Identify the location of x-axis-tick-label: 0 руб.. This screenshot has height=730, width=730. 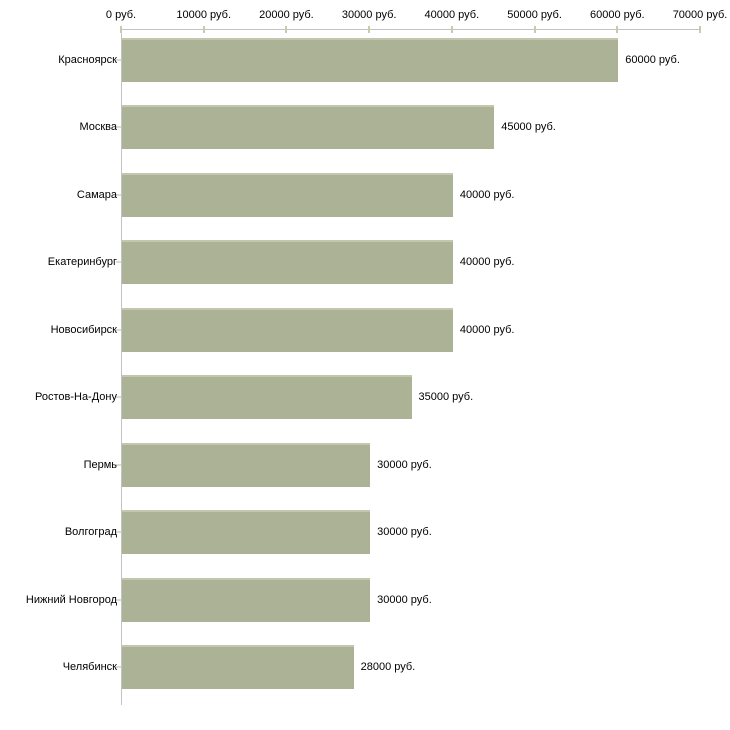
(121, 15).